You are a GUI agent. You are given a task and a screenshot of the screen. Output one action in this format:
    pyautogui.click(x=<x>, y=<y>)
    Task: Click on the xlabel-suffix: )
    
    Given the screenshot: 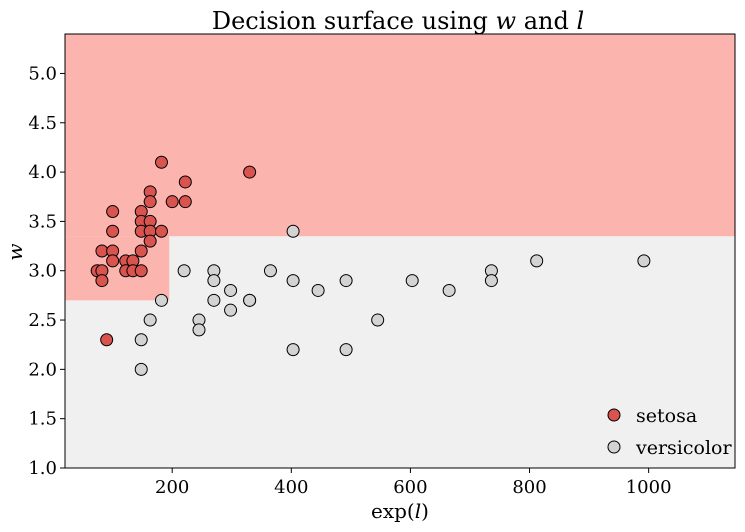 What is the action you would take?
    pyautogui.click(x=425, y=511)
    